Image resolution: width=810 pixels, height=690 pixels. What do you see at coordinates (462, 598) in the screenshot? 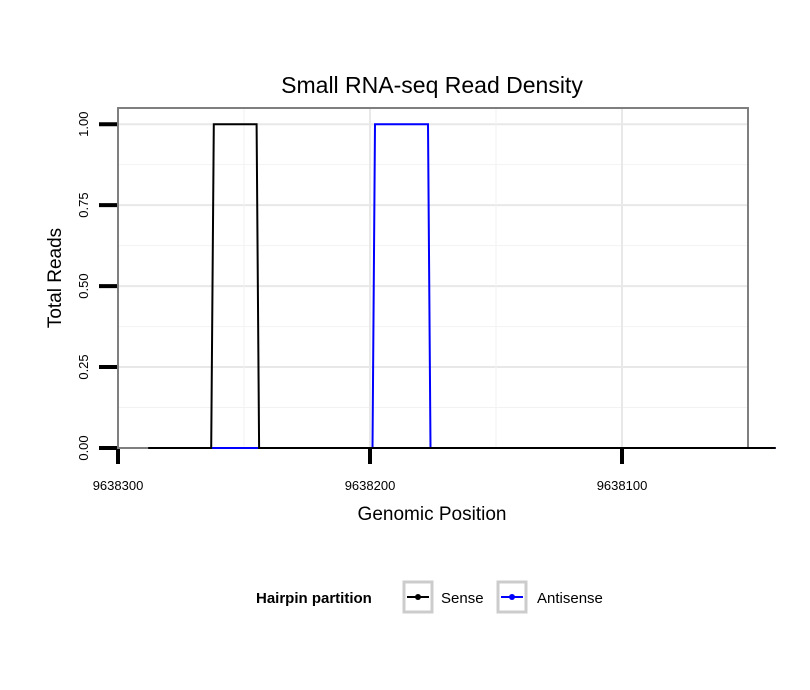
I see `legend-label-sense: Sense` at bounding box center [462, 598].